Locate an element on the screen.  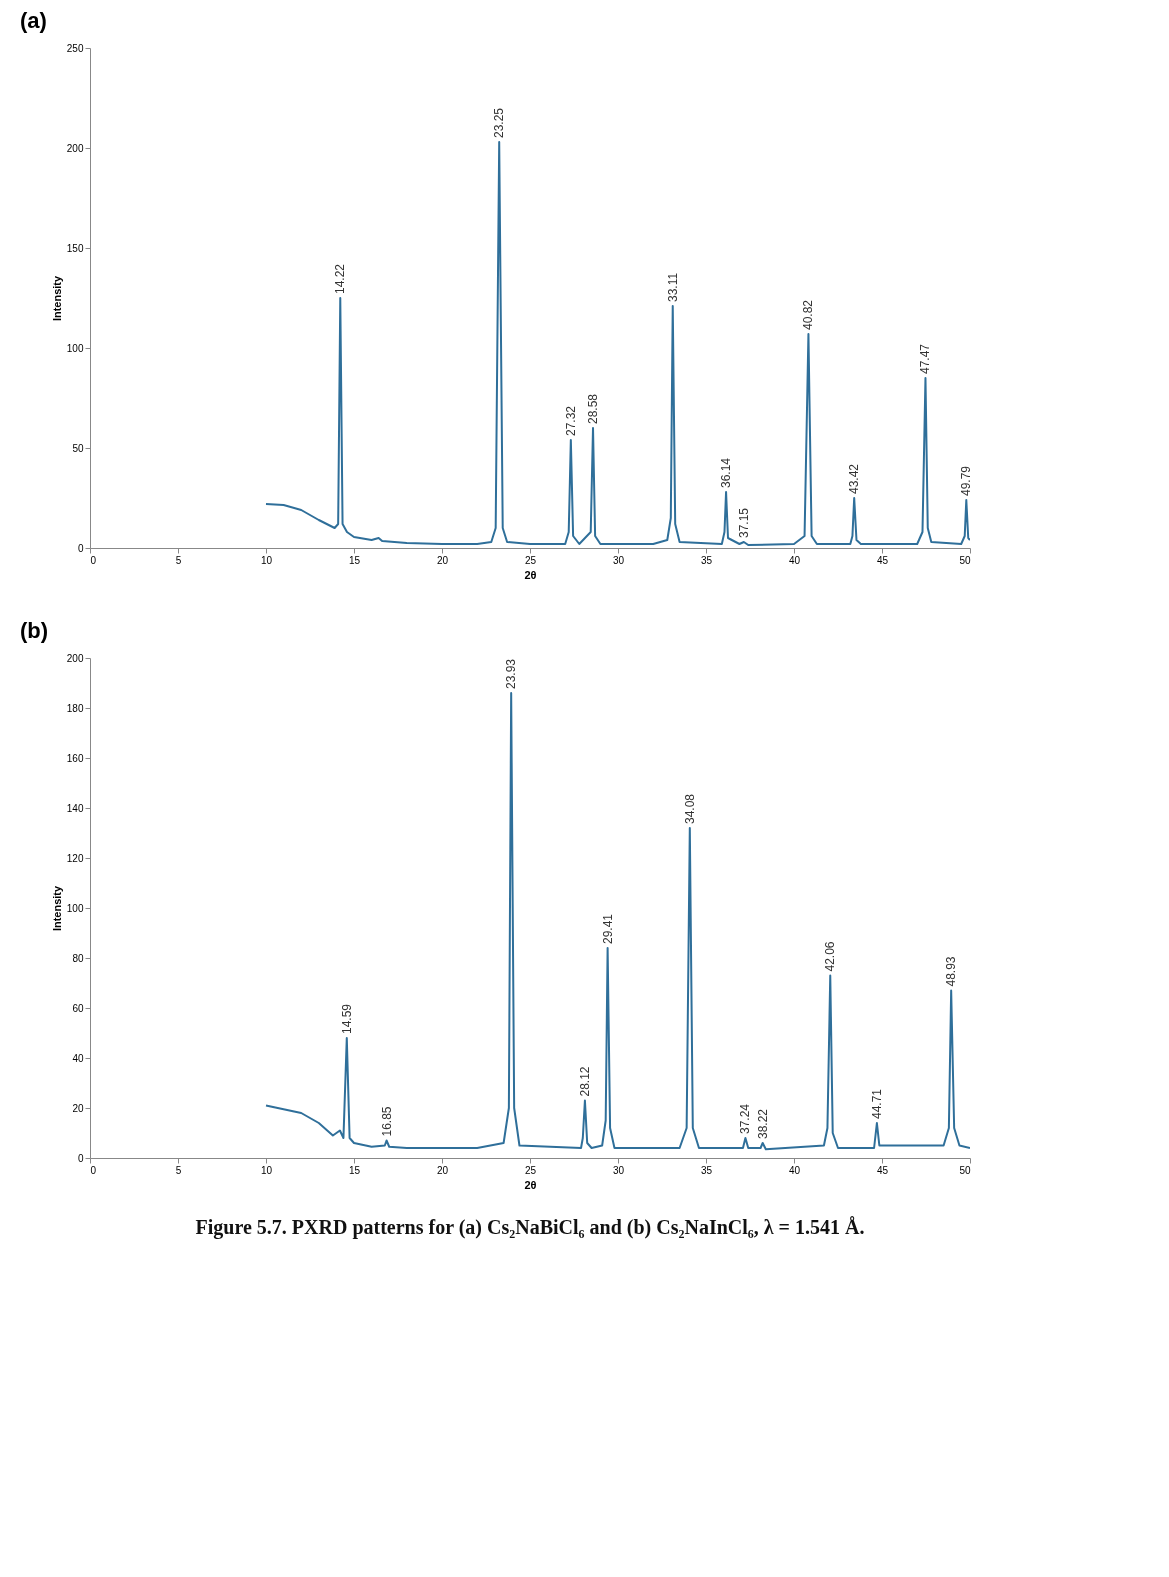
annotation: 42.06 is located at coordinates (830, 956).